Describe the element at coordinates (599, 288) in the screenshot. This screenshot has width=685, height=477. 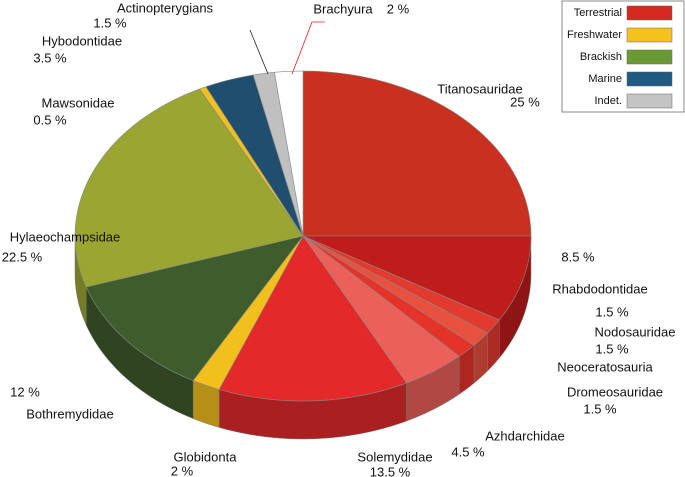
I see `slice-name: Rhabdodontidae` at that location.